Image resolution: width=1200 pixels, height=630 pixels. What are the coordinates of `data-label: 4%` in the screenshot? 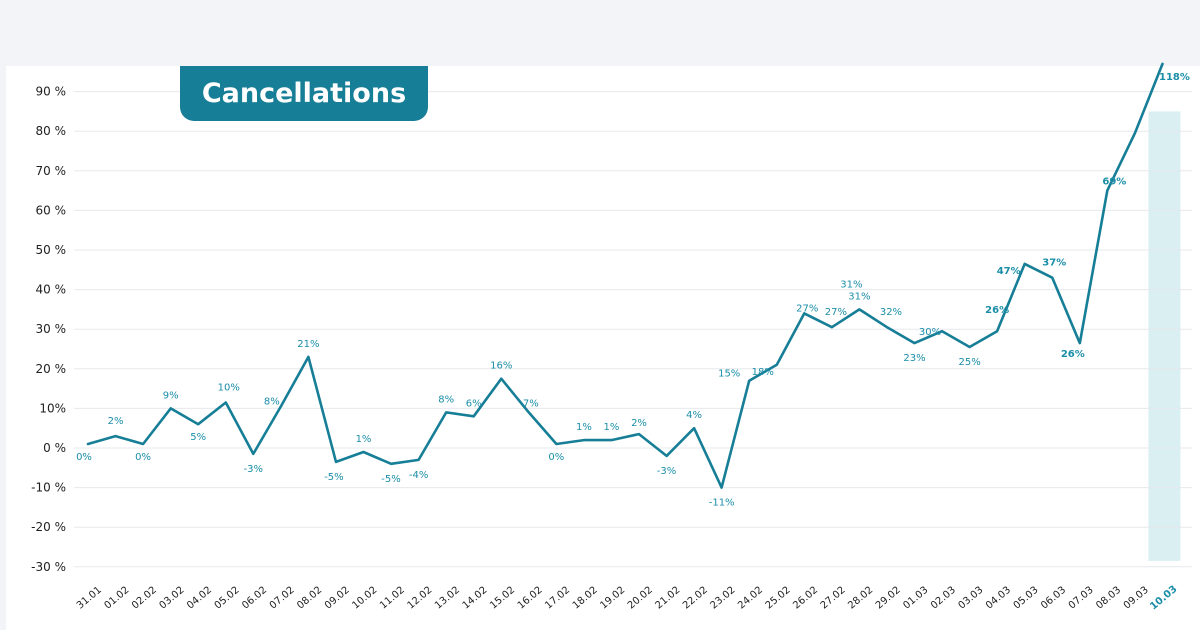 It's located at (694, 415).